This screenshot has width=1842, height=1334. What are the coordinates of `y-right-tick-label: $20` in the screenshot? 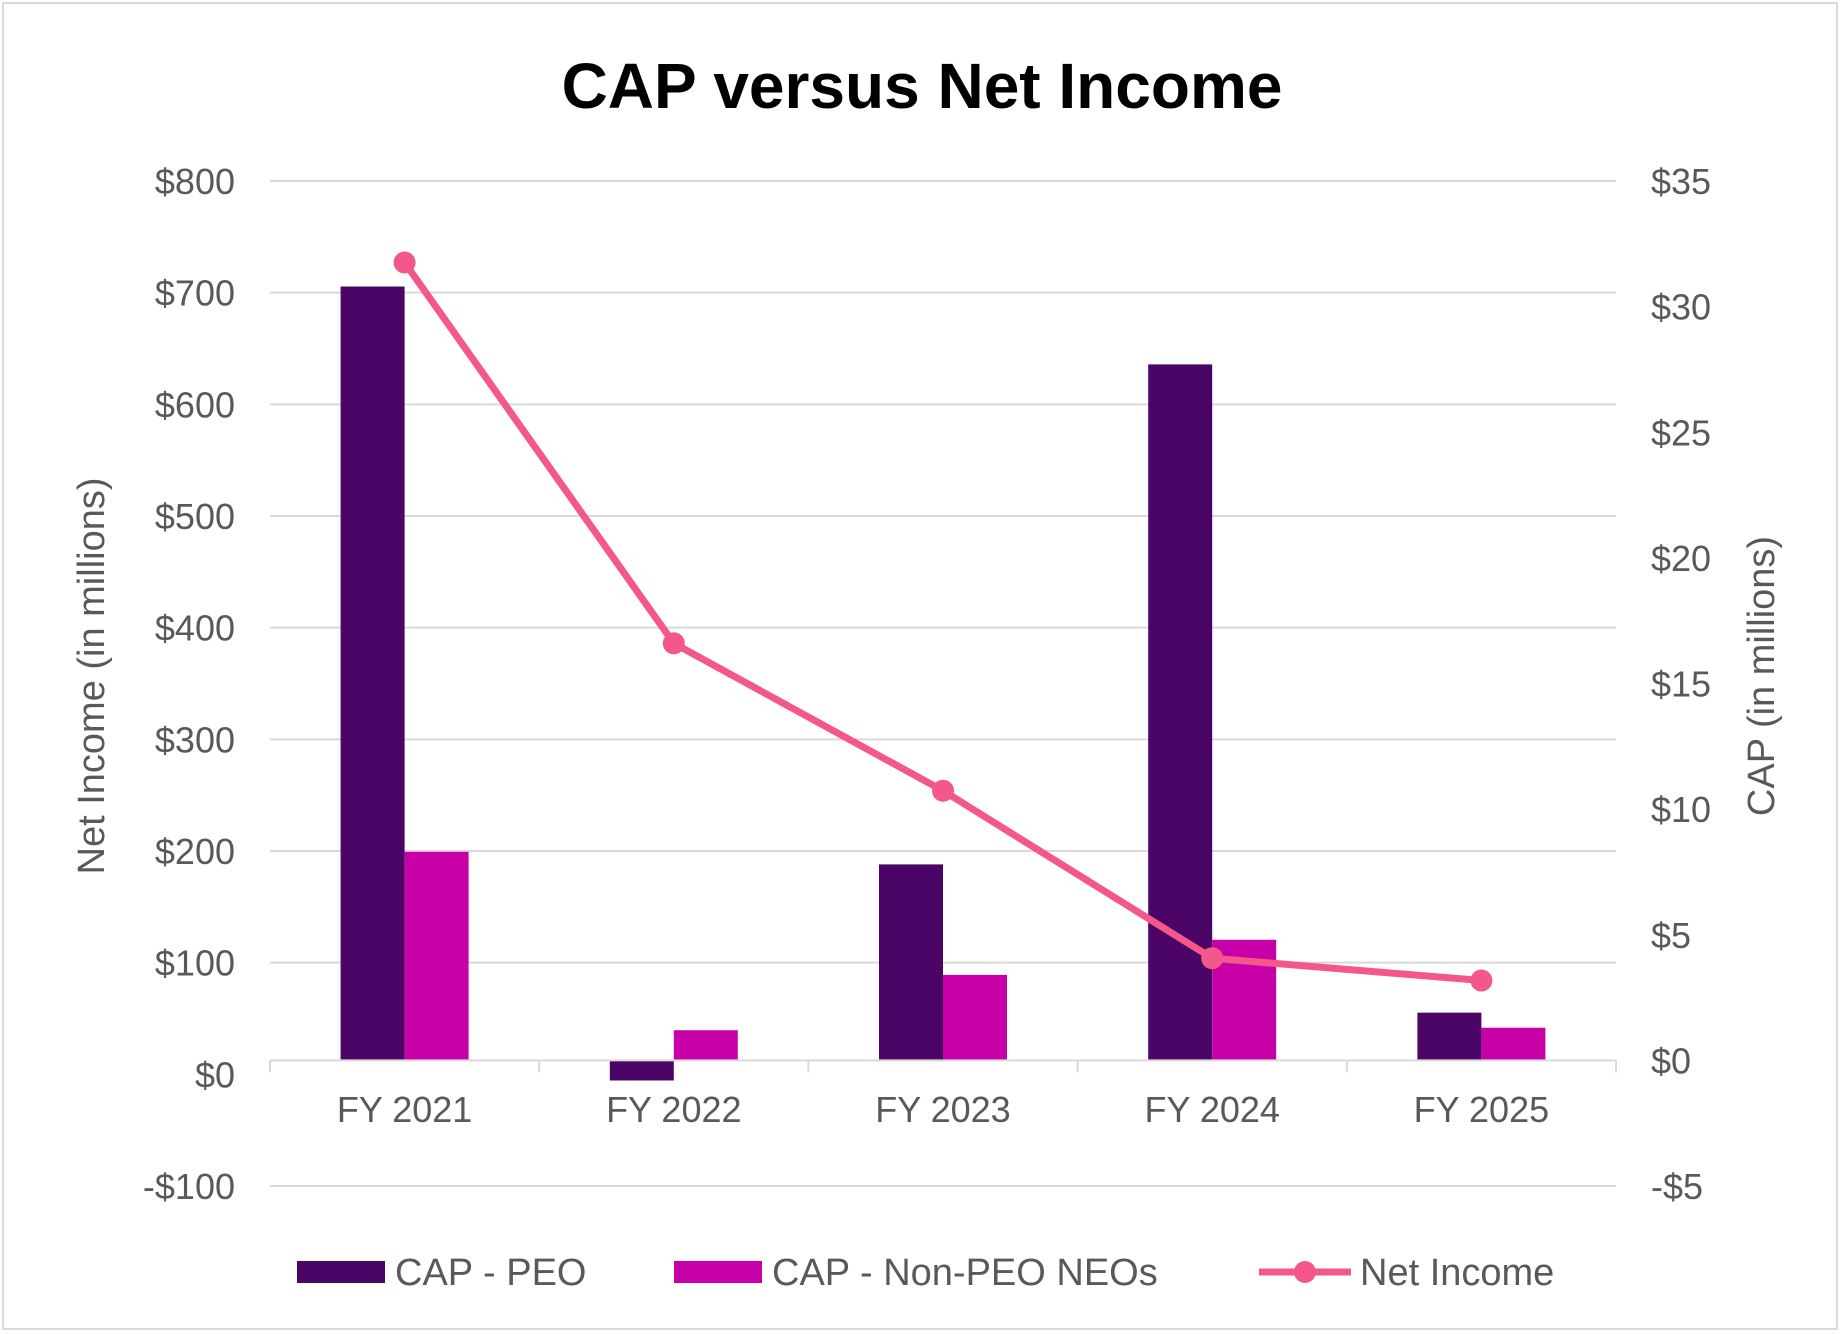 It's located at (1681, 558).